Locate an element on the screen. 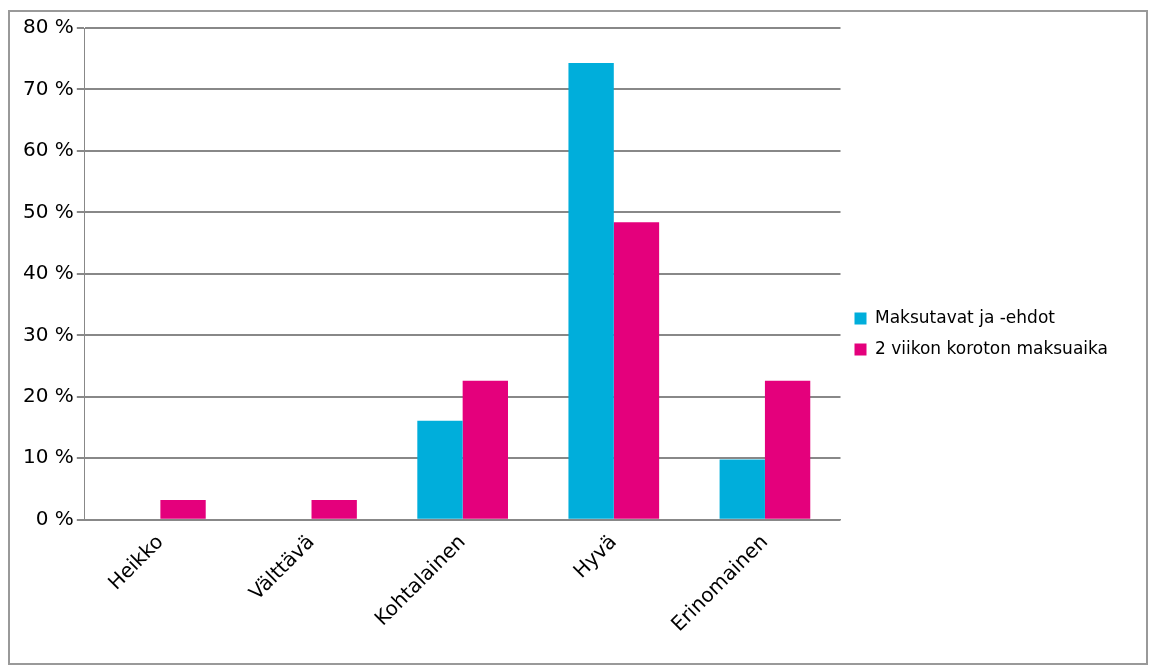 Image resolution: width=1154 pixels, height=670 pixels. legend-label: Maksutavat ja -ehdot is located at coordinates (965, 316).